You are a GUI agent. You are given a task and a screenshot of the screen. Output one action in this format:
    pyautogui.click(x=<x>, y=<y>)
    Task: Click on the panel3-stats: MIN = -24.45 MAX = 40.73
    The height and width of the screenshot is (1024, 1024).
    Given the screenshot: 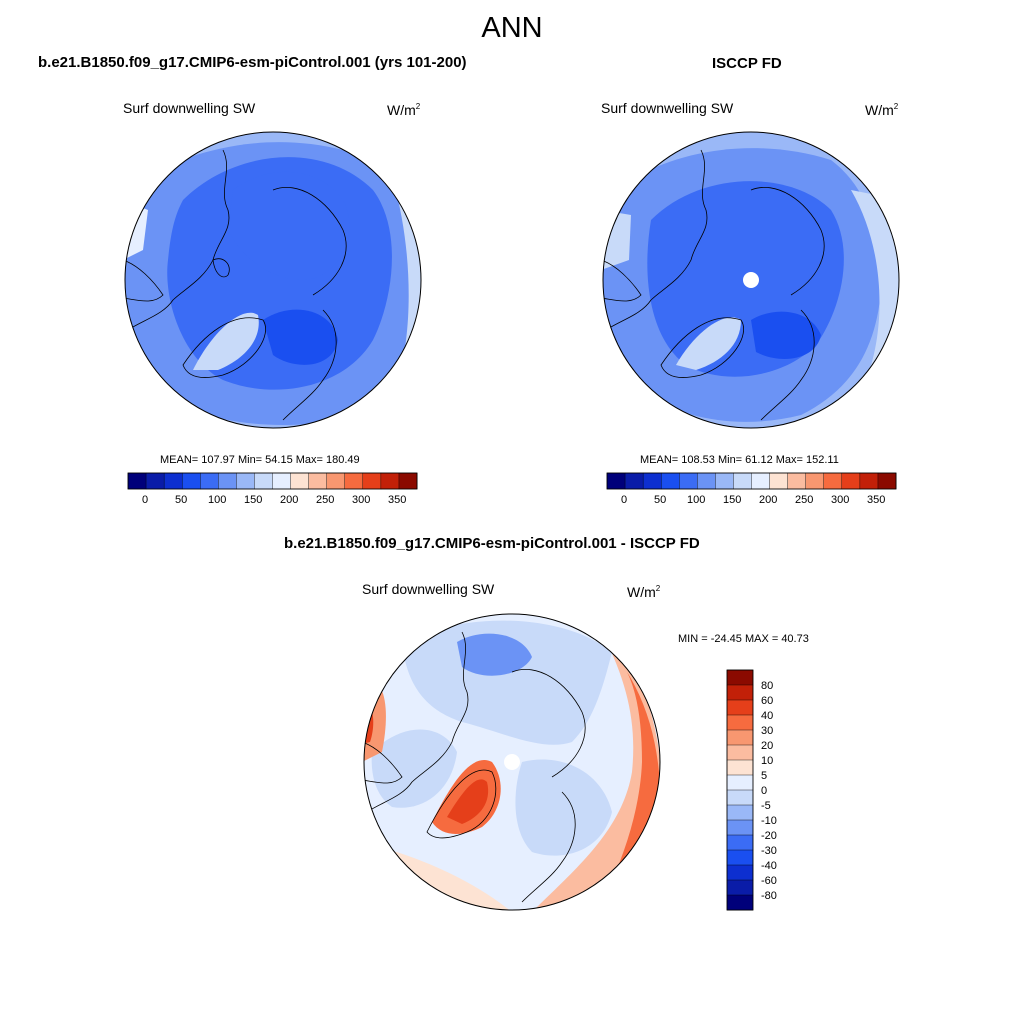 What is the action you would take?
    pyautogui.click(x=743, y=639)
    